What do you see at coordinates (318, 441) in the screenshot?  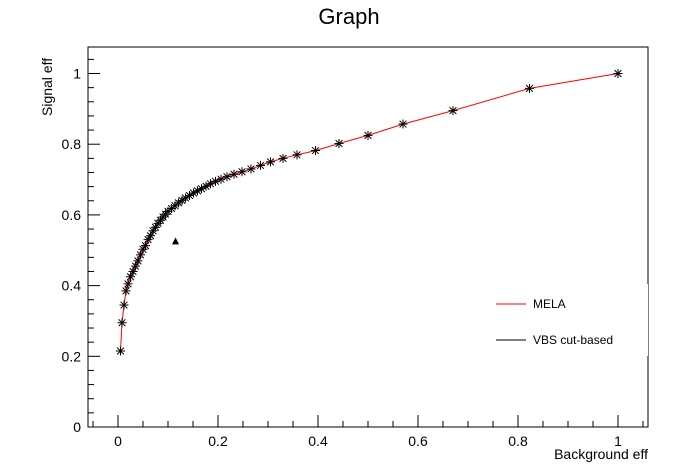 I see `x-tick-label: 0.4` at bounding box center [318, 441].